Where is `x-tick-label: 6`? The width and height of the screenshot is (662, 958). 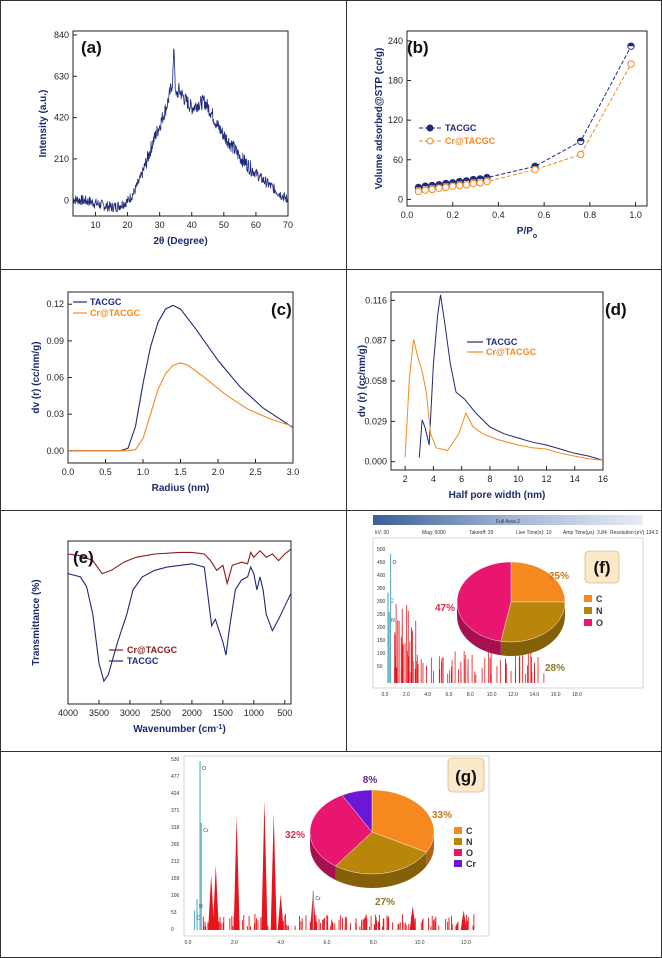
x-tick-label: 6 is located at coordinates (461, 479).